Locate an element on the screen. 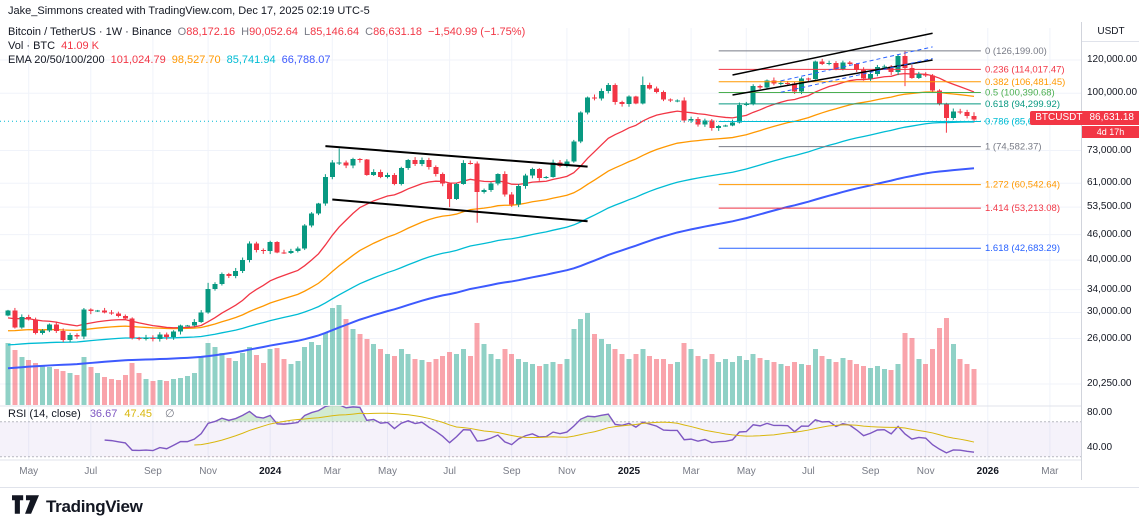 The image size is (1139, 526). fib-label: 0.618 (94,299.92) is located at coordinates (1022, 104).